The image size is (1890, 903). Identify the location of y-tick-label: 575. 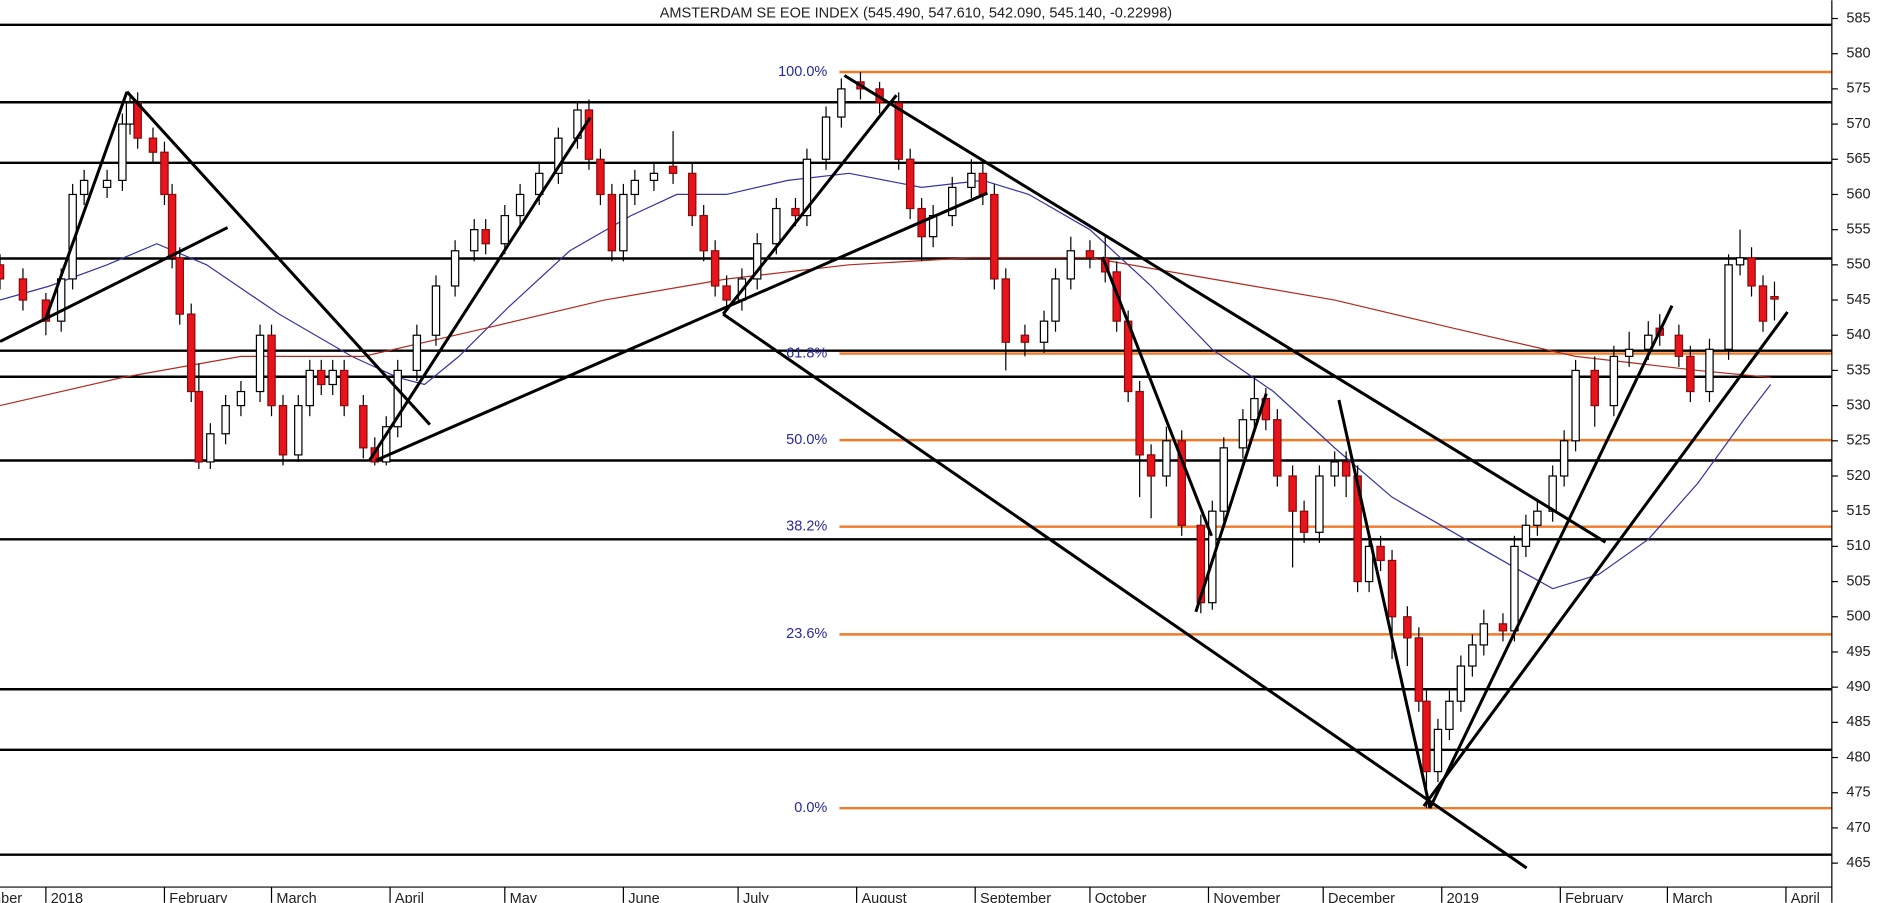
(1858, 89).